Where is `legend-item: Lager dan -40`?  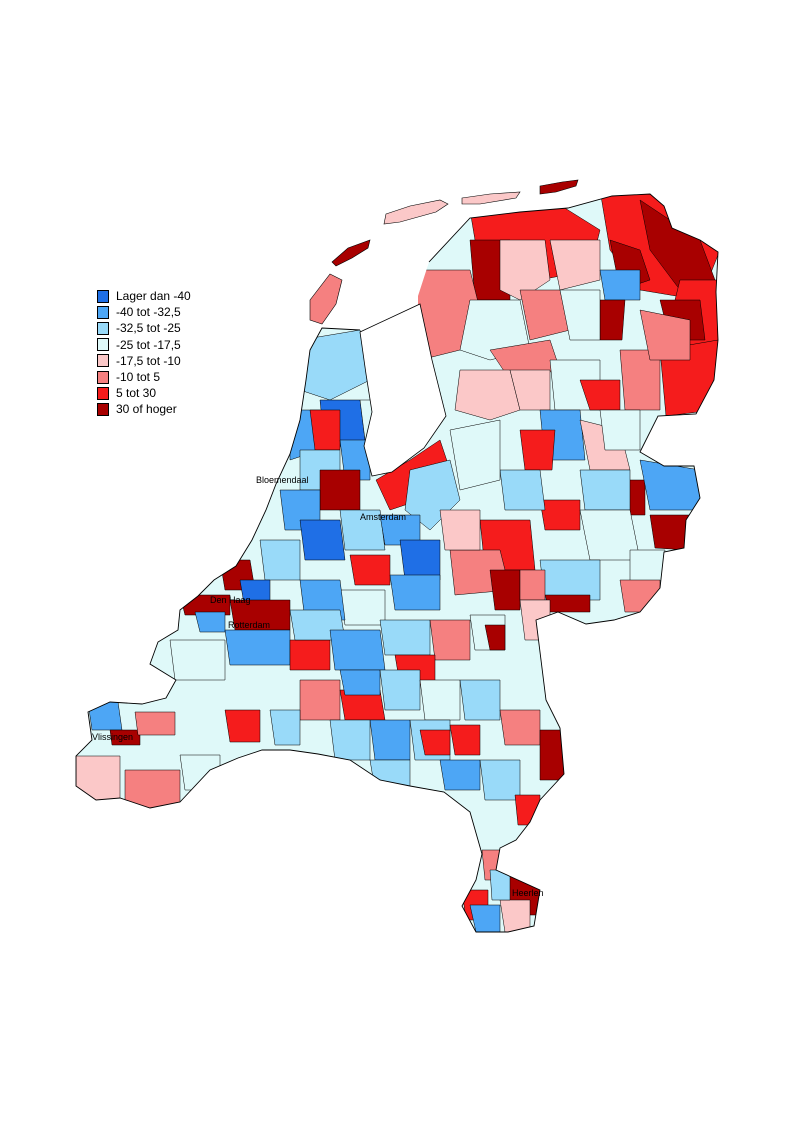
legend-item: Lager dan -40 is located at coordinates (144, 296).